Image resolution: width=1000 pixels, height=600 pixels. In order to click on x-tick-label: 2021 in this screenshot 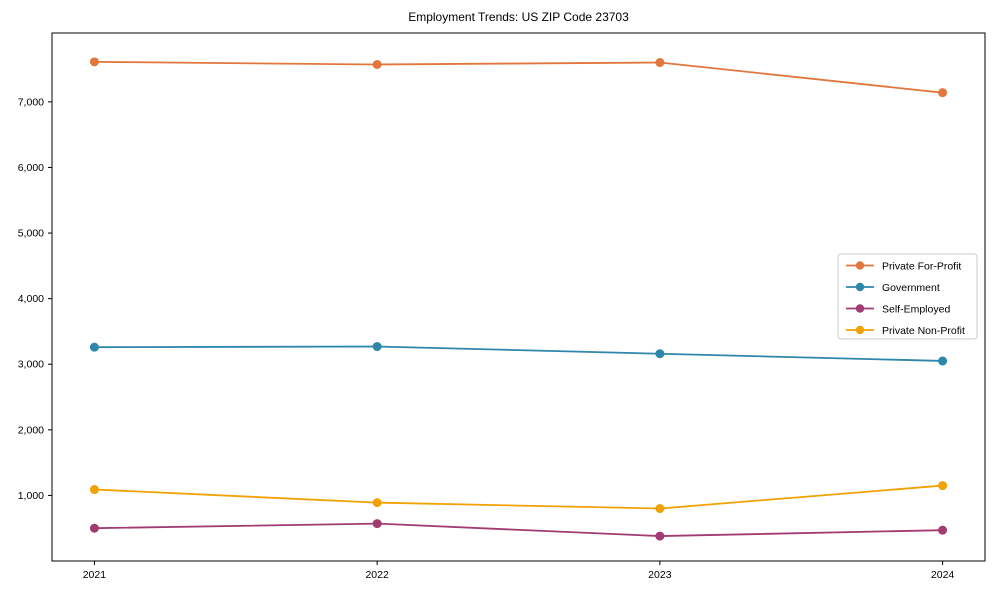, I will do `click(95, 575)`.